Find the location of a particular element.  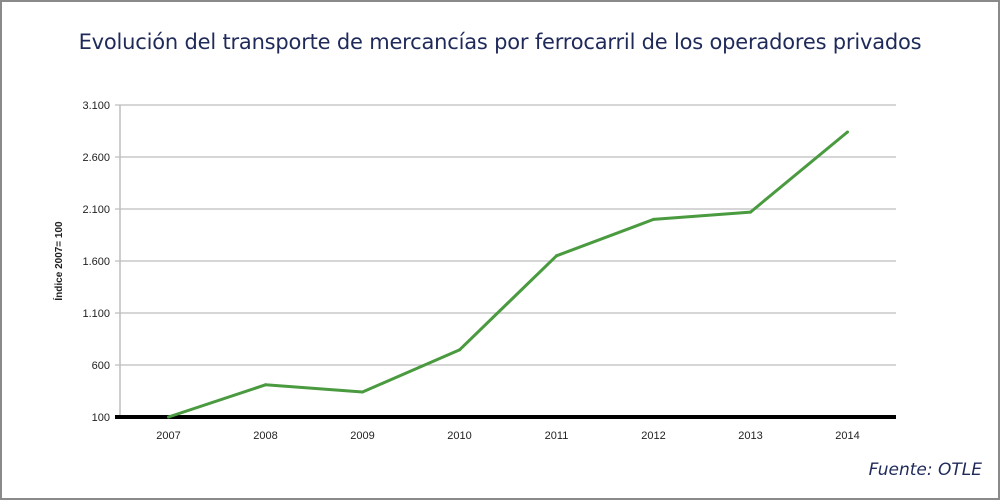

source-note: Fuente: OTLE is located at coordinates (925, 470).